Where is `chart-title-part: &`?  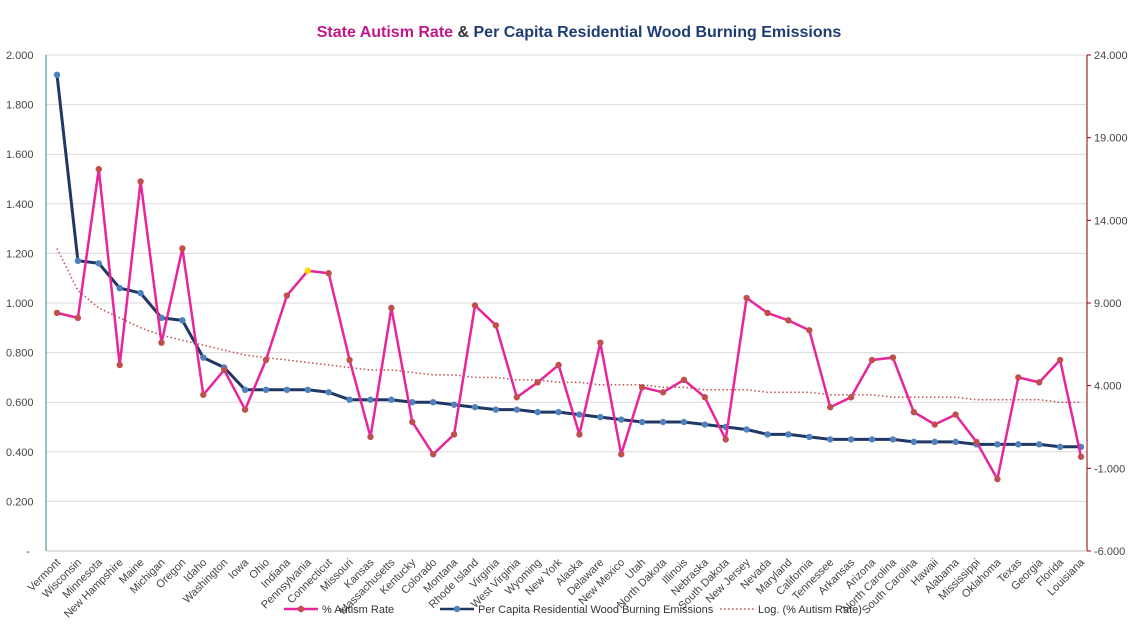 chart-title-part: & is located at coordinates (463, 32).